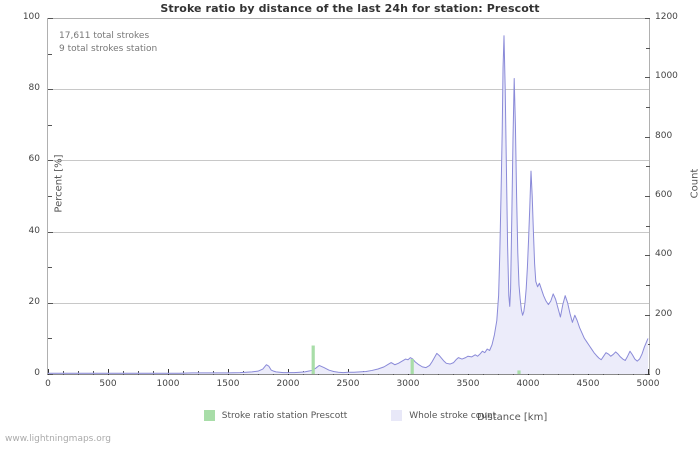 This screenshot has height=450, width=700. I want to click on y-left-tick-label: 0, so click(37, 373).